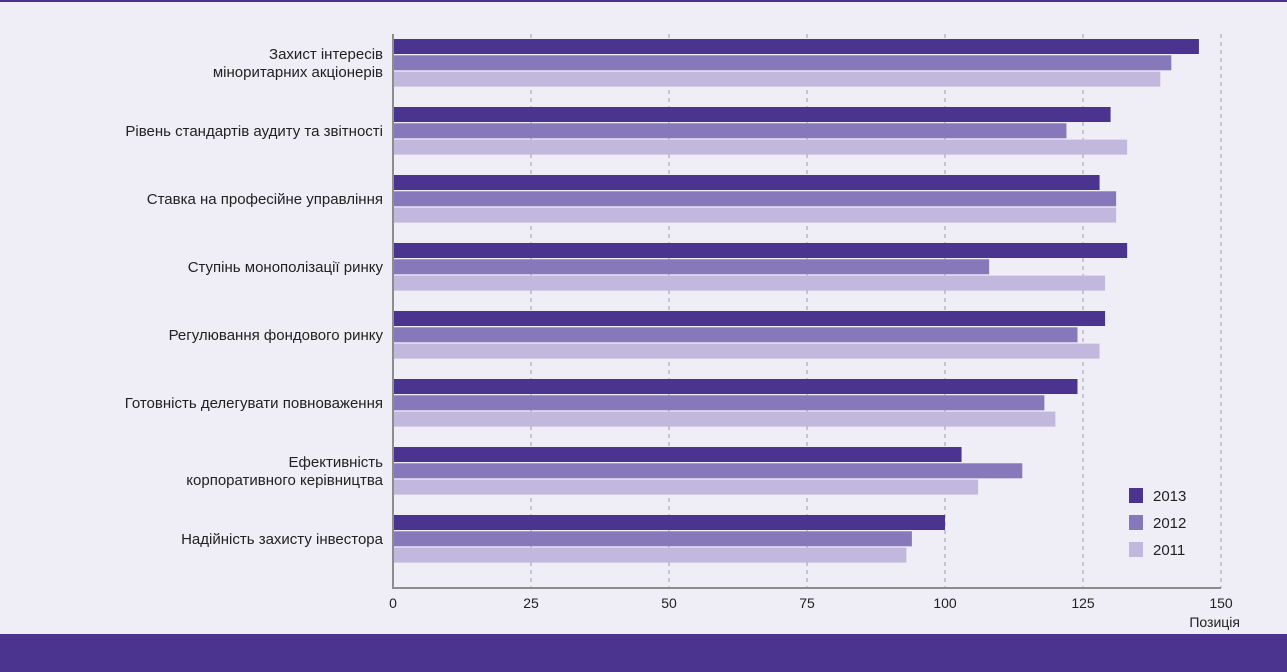 This screenshot has height=672, width=1287. Describe the element at coordinates (1169, 496) in the screenshot. I see `legend-label-2013: 2013` at that location.